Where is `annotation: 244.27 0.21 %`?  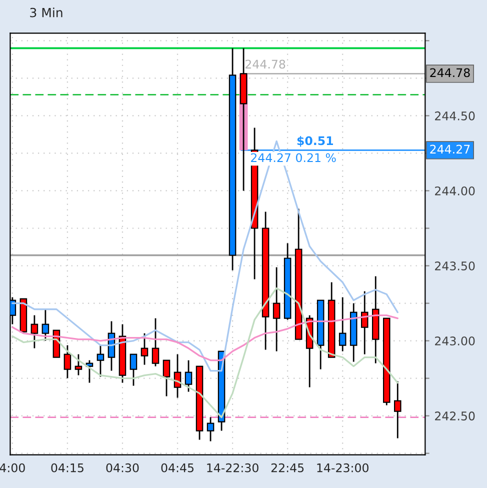 annotation: 244.27 0.21 % is located at coordinates (293, 157).